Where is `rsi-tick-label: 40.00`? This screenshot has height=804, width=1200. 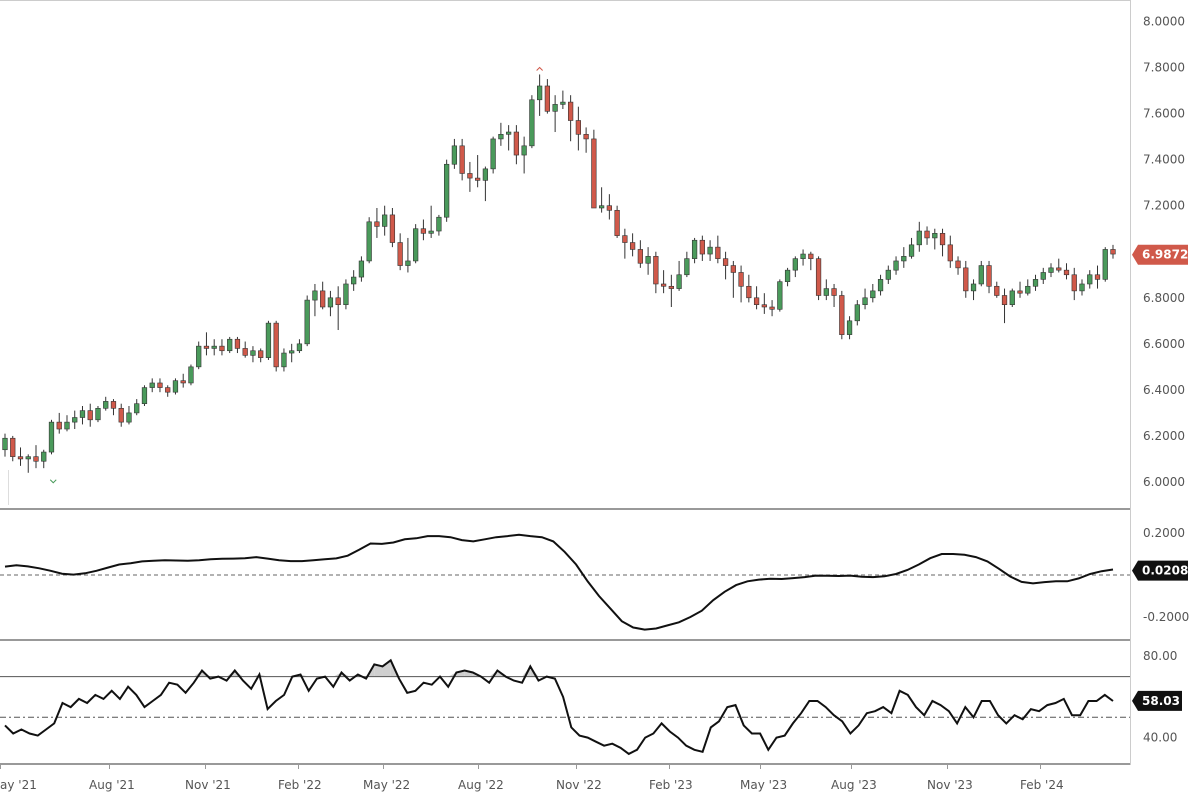
rsi-tick-label: 40.00 is located at coordinates (1160, 738).